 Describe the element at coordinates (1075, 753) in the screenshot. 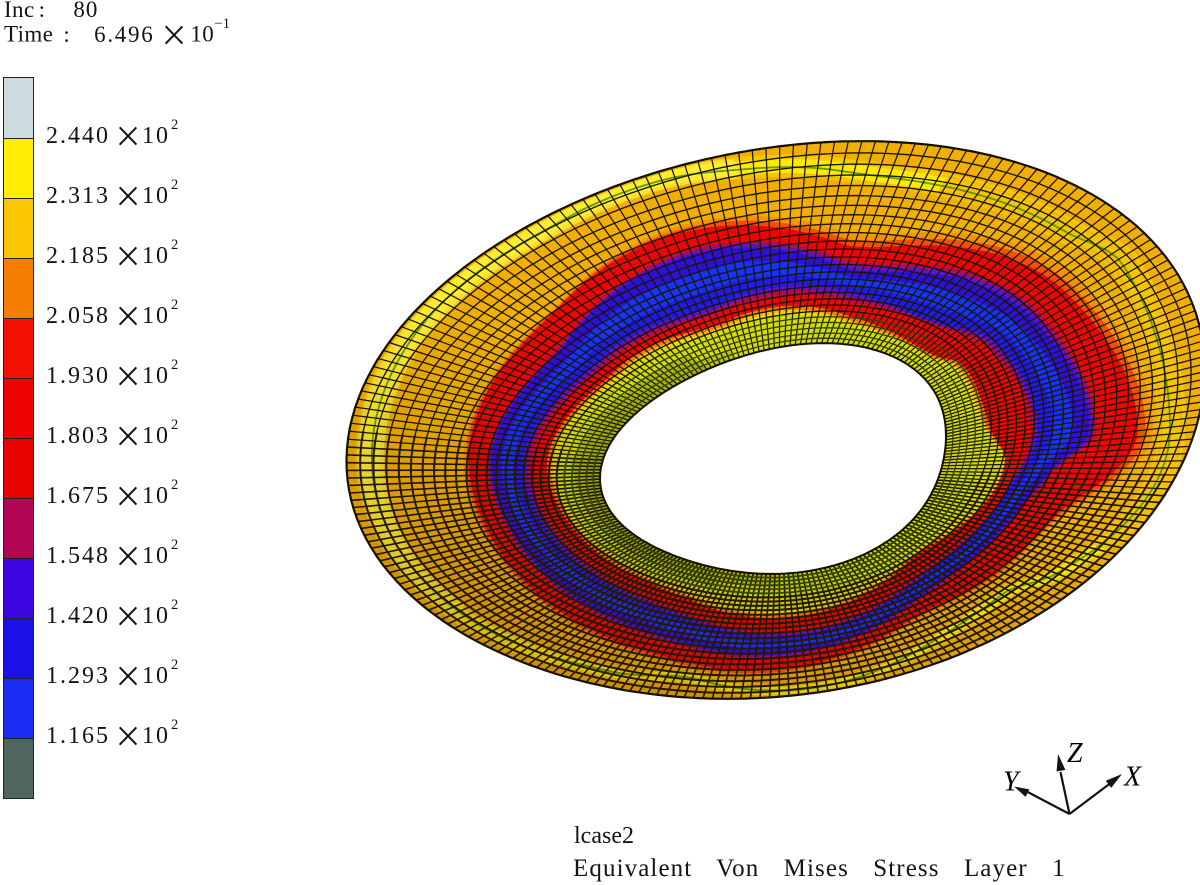

I see `svg-text: Z` at that location.